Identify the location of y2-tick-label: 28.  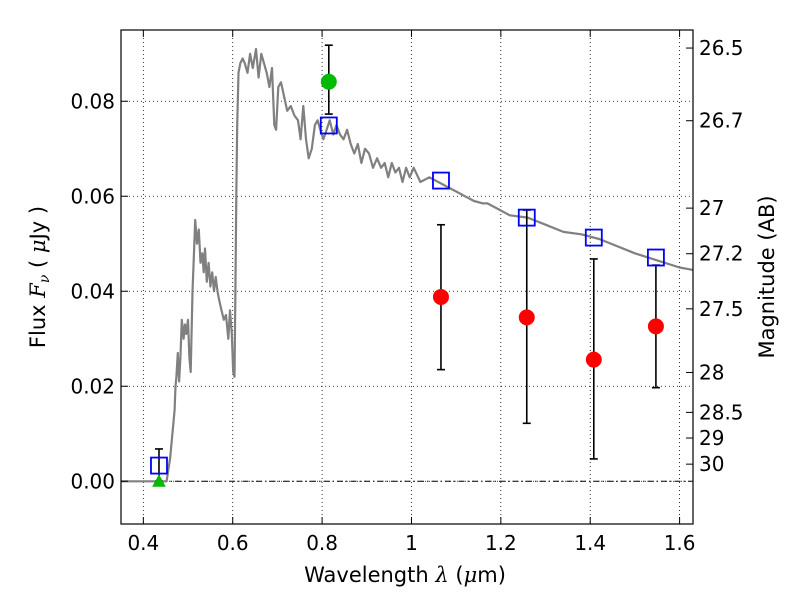
(711, 372).